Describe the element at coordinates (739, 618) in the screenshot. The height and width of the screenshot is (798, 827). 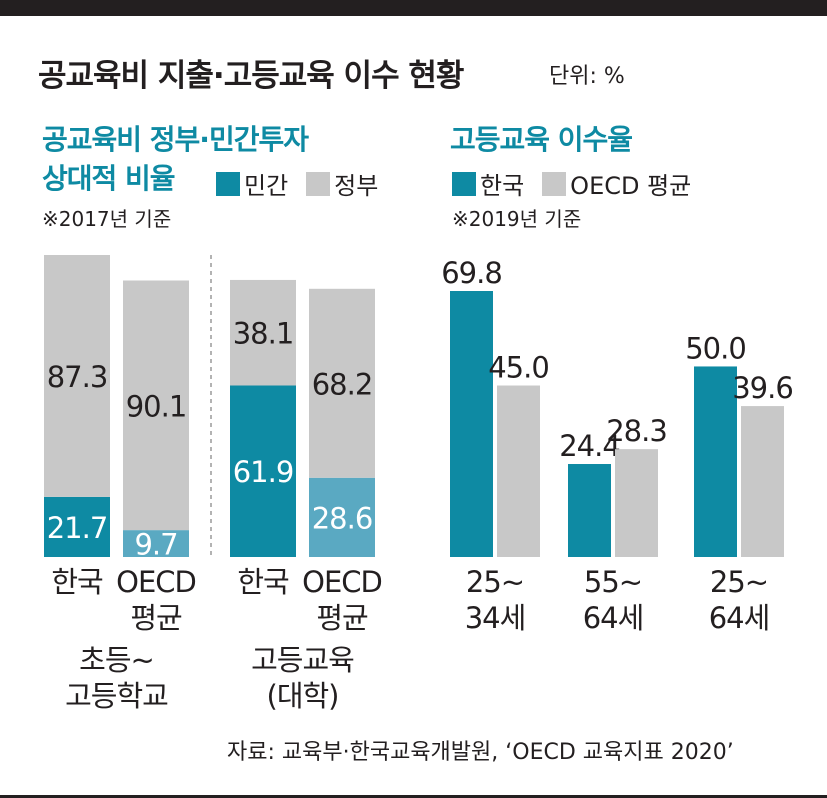
I see `age-category-label-2-line: 64세` at that location.